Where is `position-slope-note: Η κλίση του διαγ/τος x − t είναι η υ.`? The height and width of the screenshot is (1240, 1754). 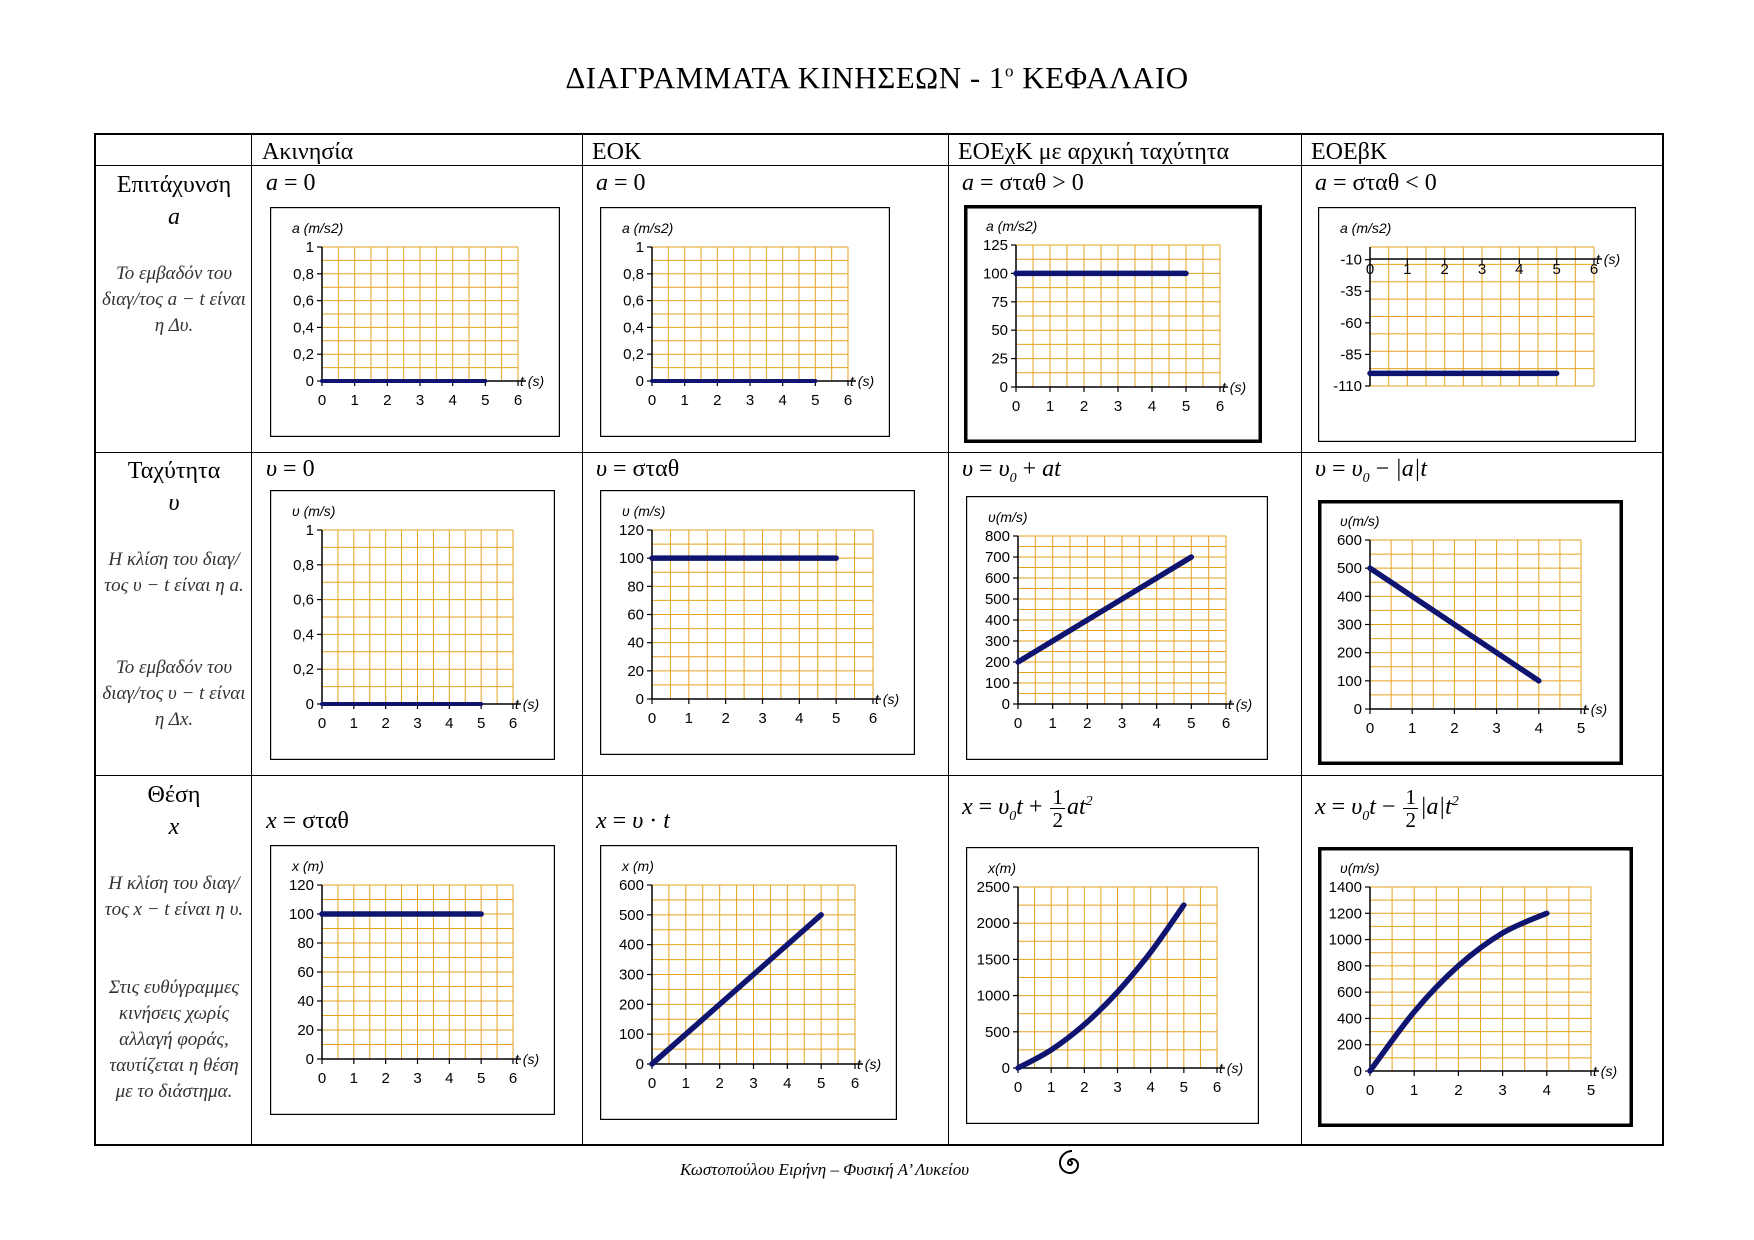
position-slope-note: Η κλίση του διαγ/τος x − t είναι η υ. is located at coordinates (174, 896).